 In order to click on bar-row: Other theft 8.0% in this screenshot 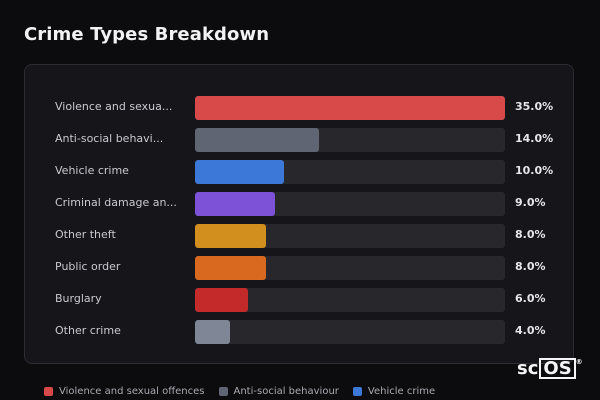, I will do `click(300, 236)`.